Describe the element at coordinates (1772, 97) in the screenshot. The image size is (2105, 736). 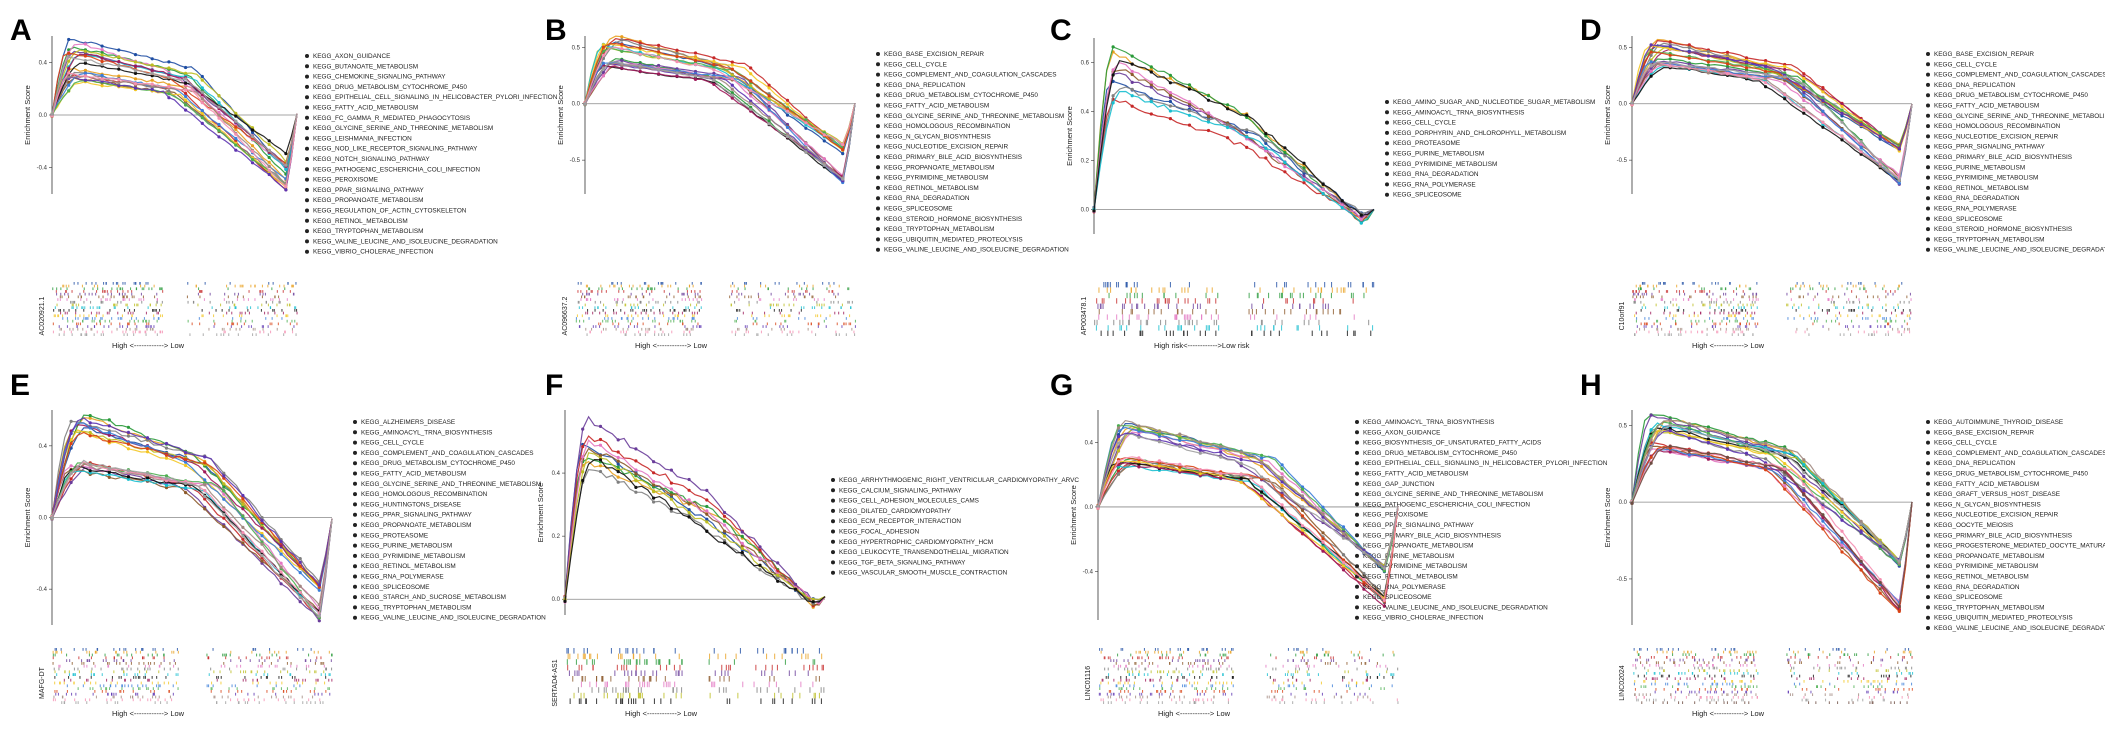
I see `series-line` at that location.